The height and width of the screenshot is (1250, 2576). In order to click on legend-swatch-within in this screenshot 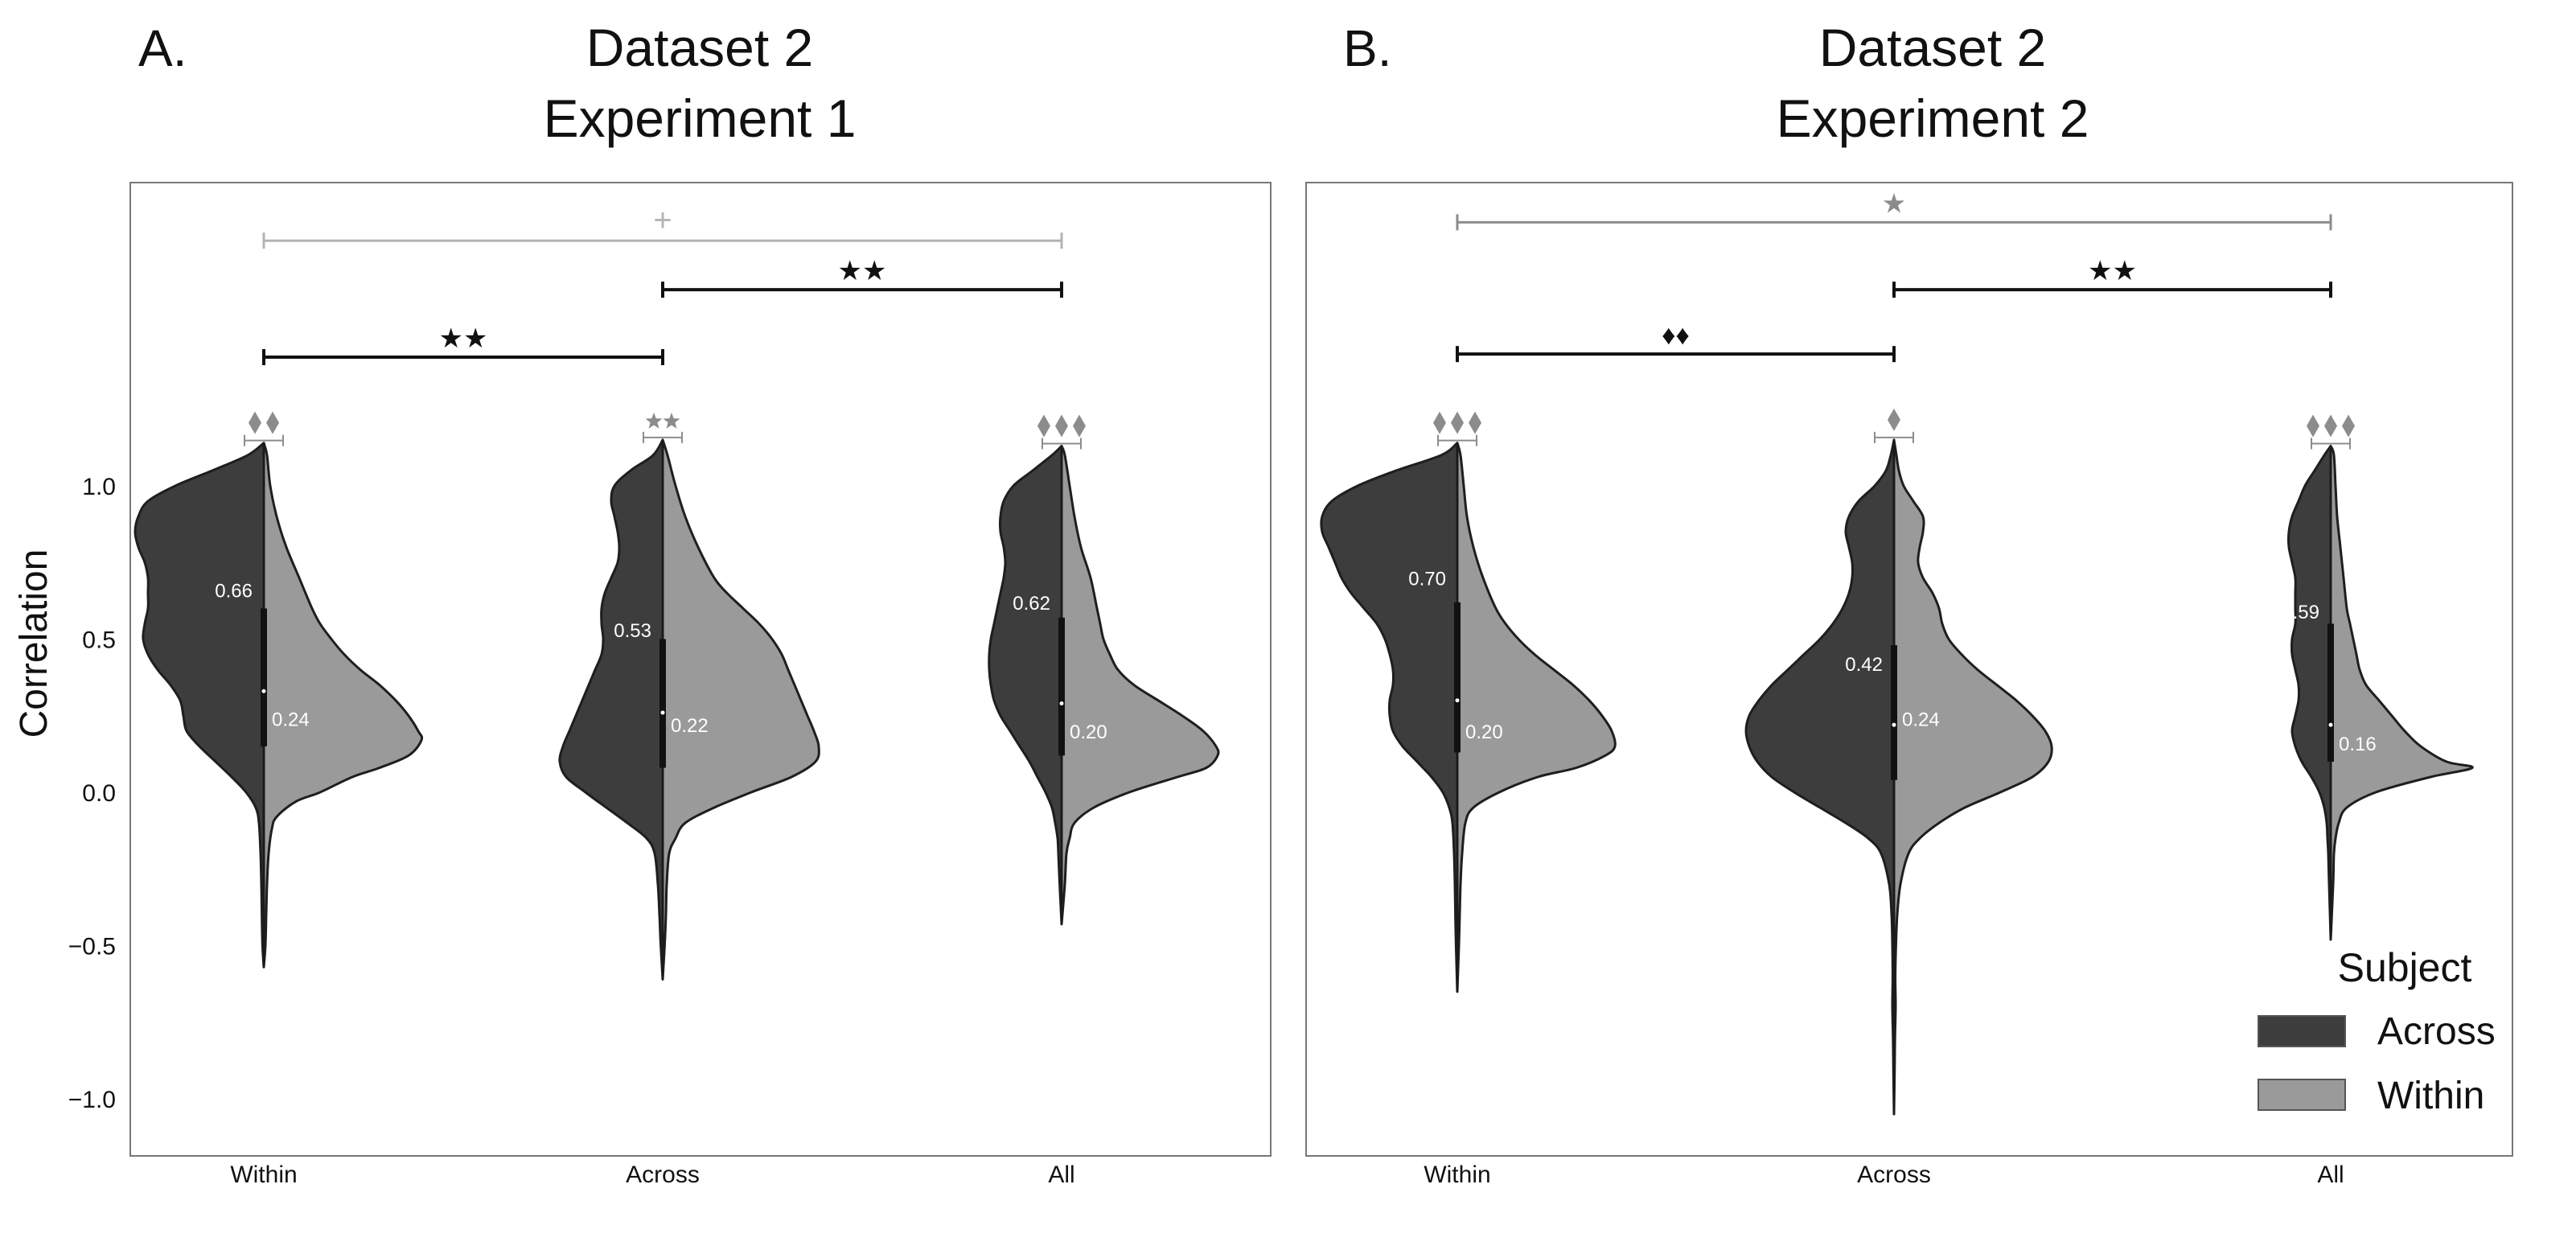, I will do `click(2302, 1095)`.